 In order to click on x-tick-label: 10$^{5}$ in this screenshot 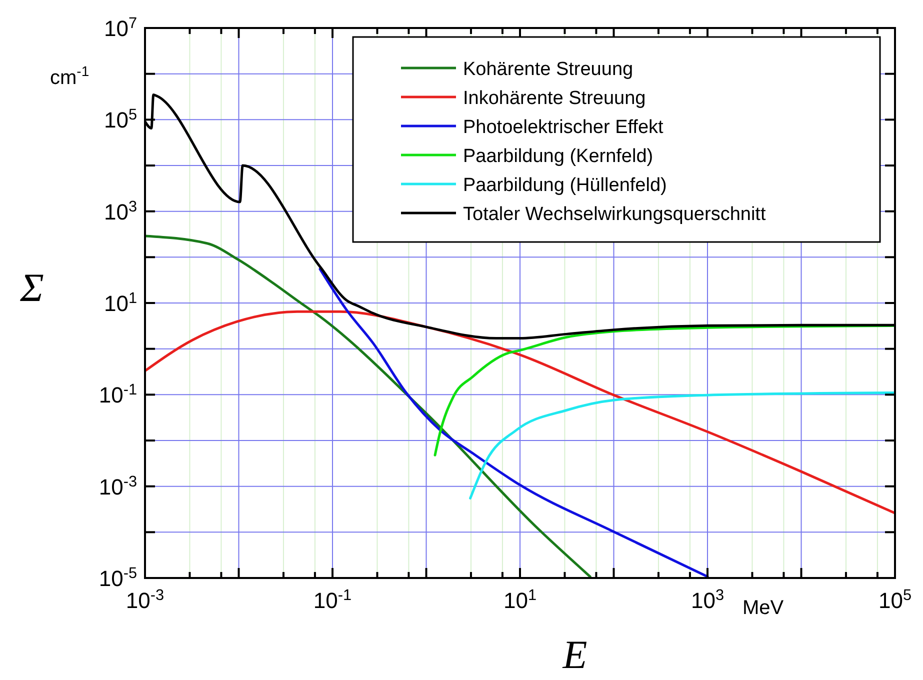, I will do `click(895, 599)`.